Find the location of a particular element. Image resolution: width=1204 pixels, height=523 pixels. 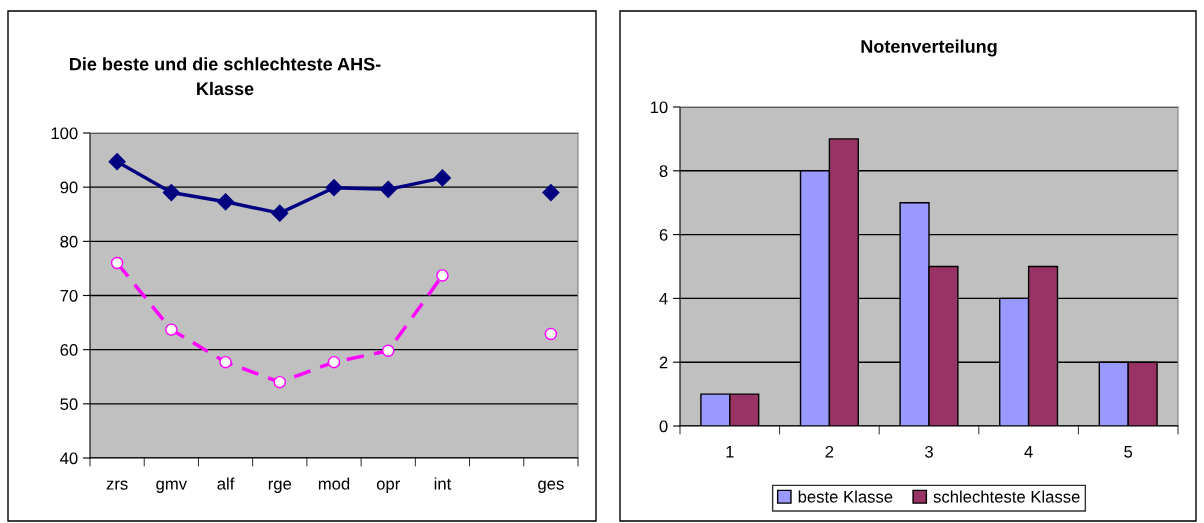

x-tick-label: rge is located at coordinates (280, 486).